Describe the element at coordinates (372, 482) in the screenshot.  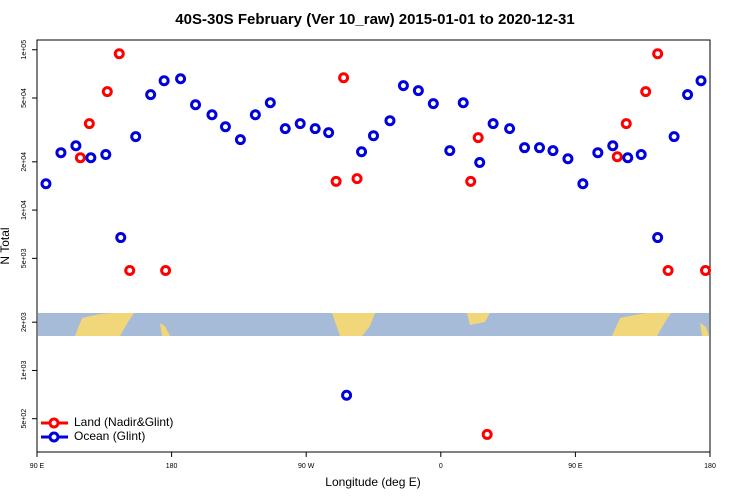
I see `x-axis-label: Longitude (deg E)` at that location.